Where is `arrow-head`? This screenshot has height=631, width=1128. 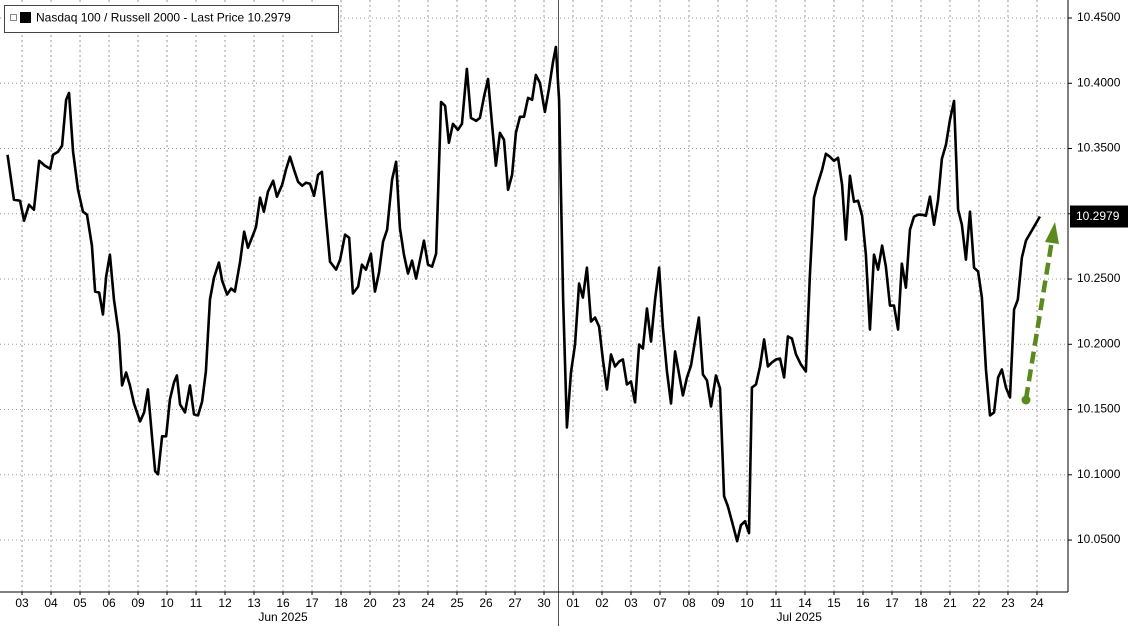
arrow-head is located at coordinates (1052, 233).